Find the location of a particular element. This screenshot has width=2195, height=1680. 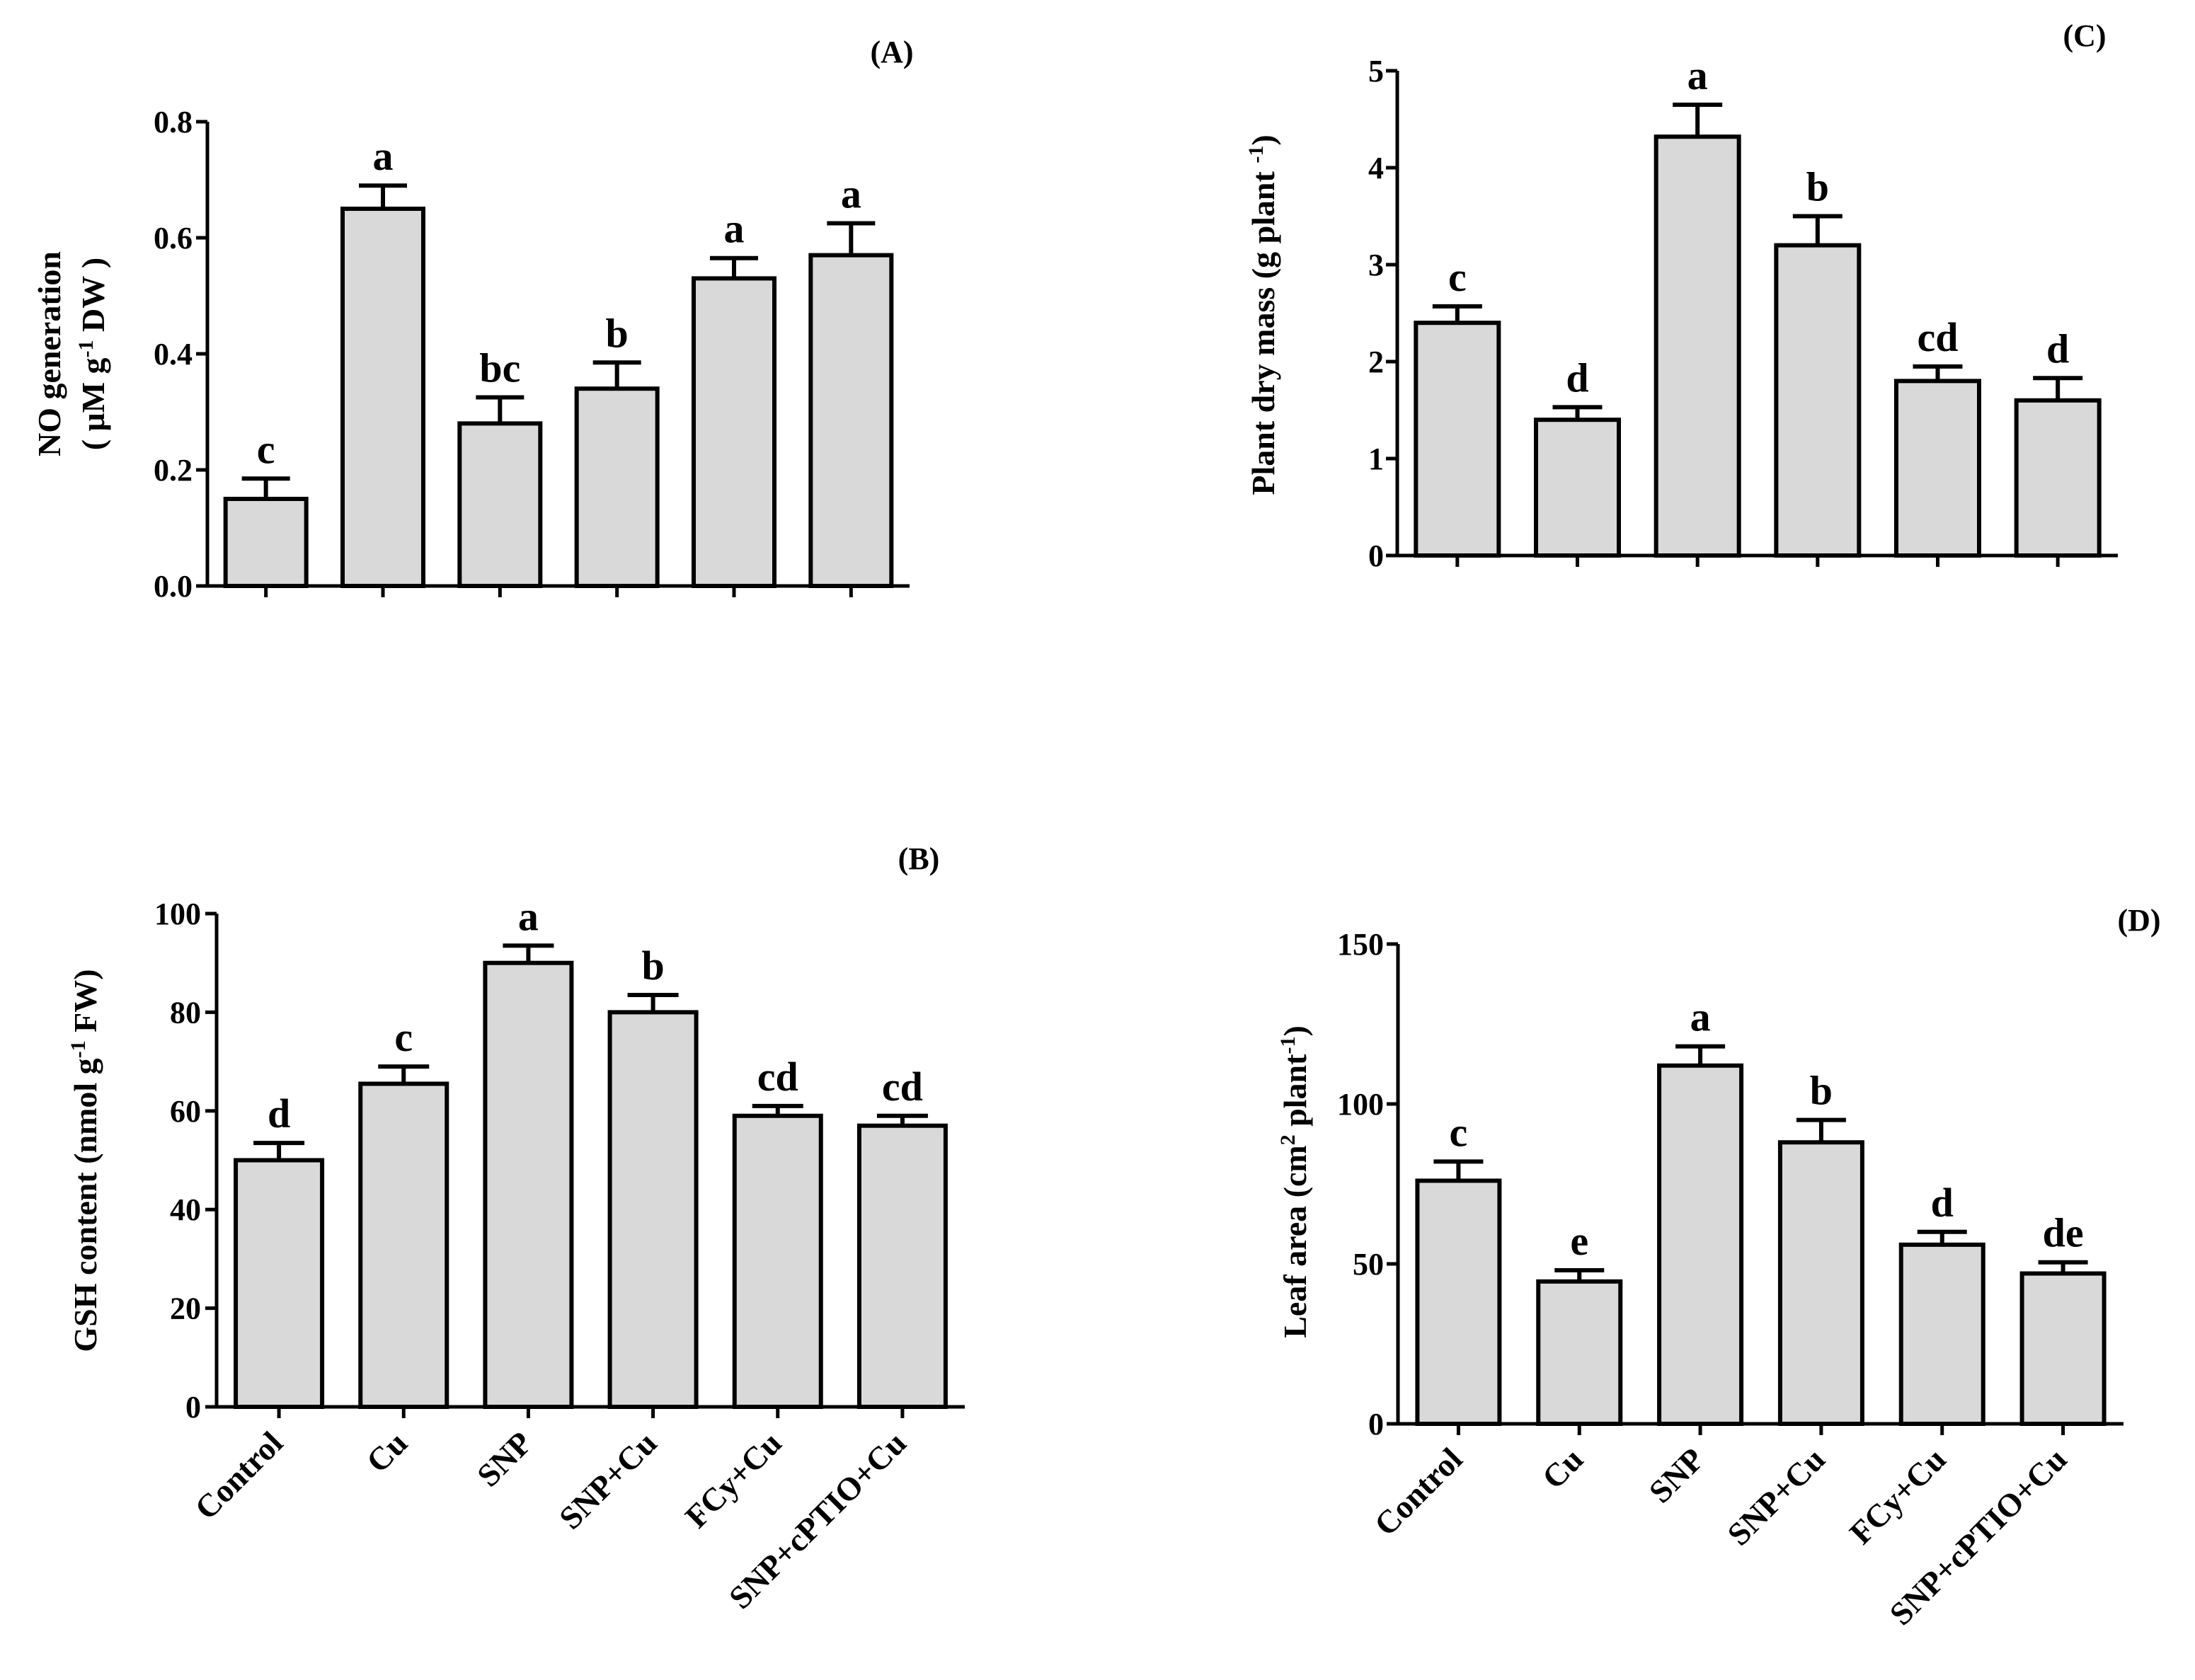

significance-label: de is located at coordinates (2063, 1233).